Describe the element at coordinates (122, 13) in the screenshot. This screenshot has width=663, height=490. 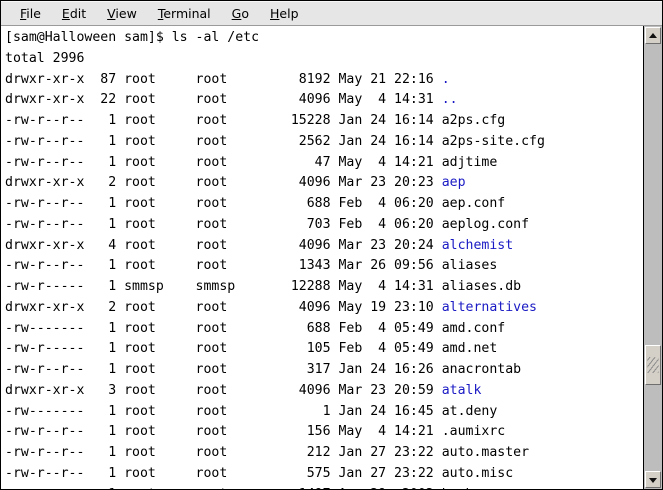
I see `menu-item-view: View` at that location.